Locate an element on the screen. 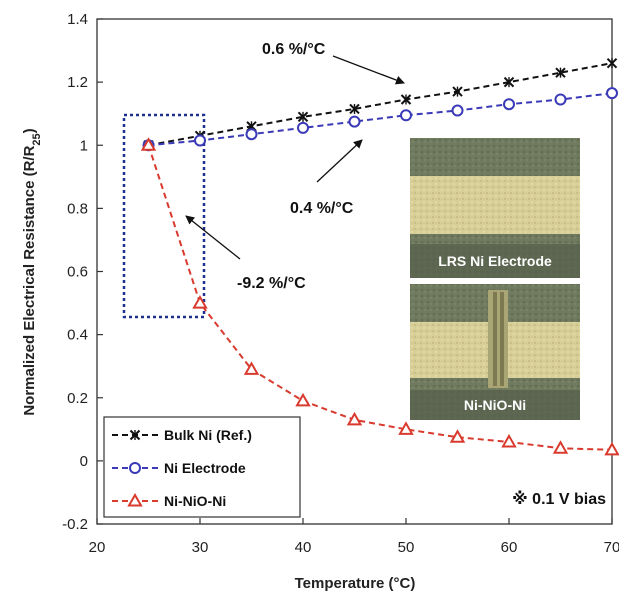  y-tick-label: 1.4 is located at coordinates (77, 19).